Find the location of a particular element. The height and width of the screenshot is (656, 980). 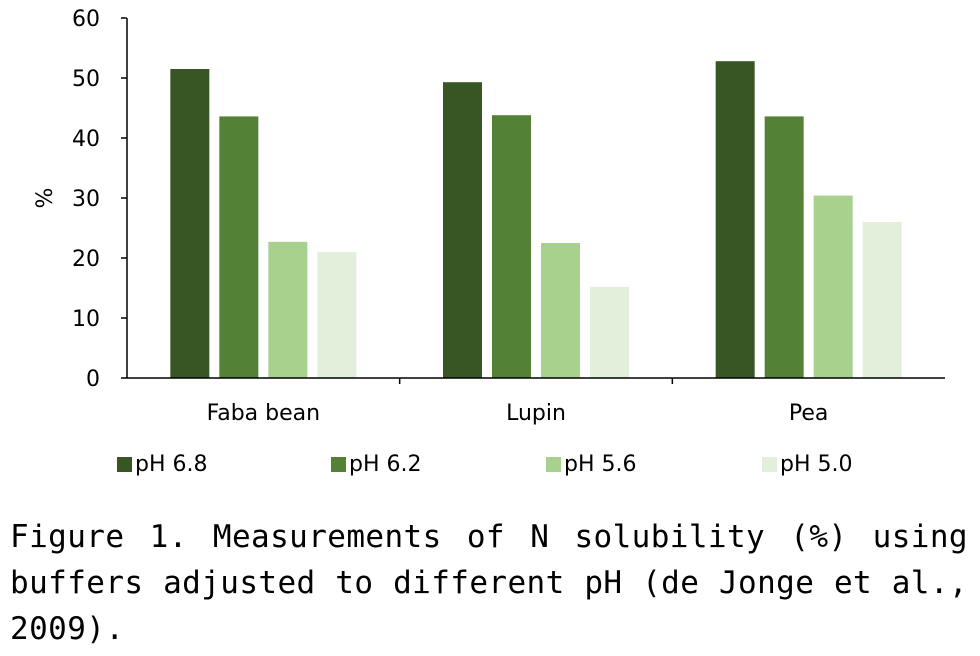

bar-ph-5-0-lupin is located at coordinates (609, 332).